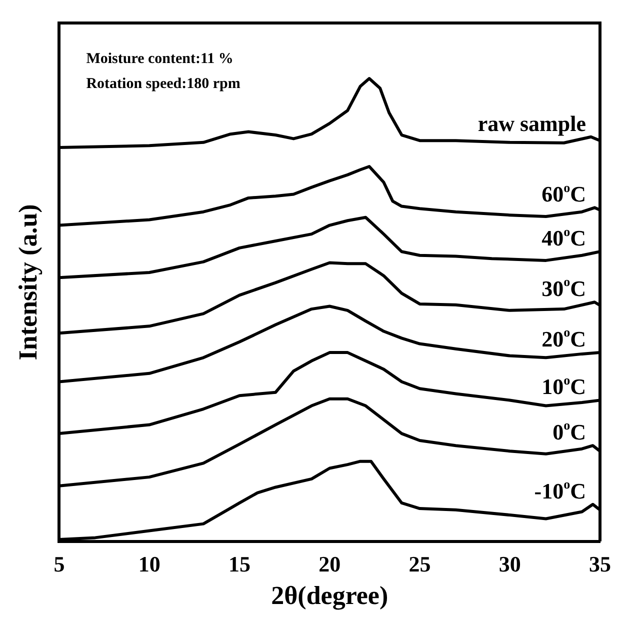  I want to click on x-tick-label: 25, so click(419, 563).